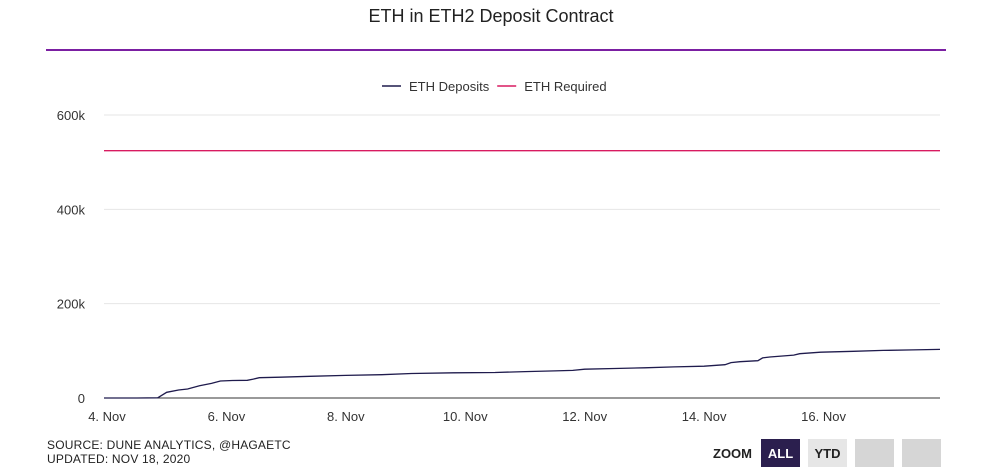  I want to click on y-axis-ticks: 600k 400k 200k 0, so click(71, 257).